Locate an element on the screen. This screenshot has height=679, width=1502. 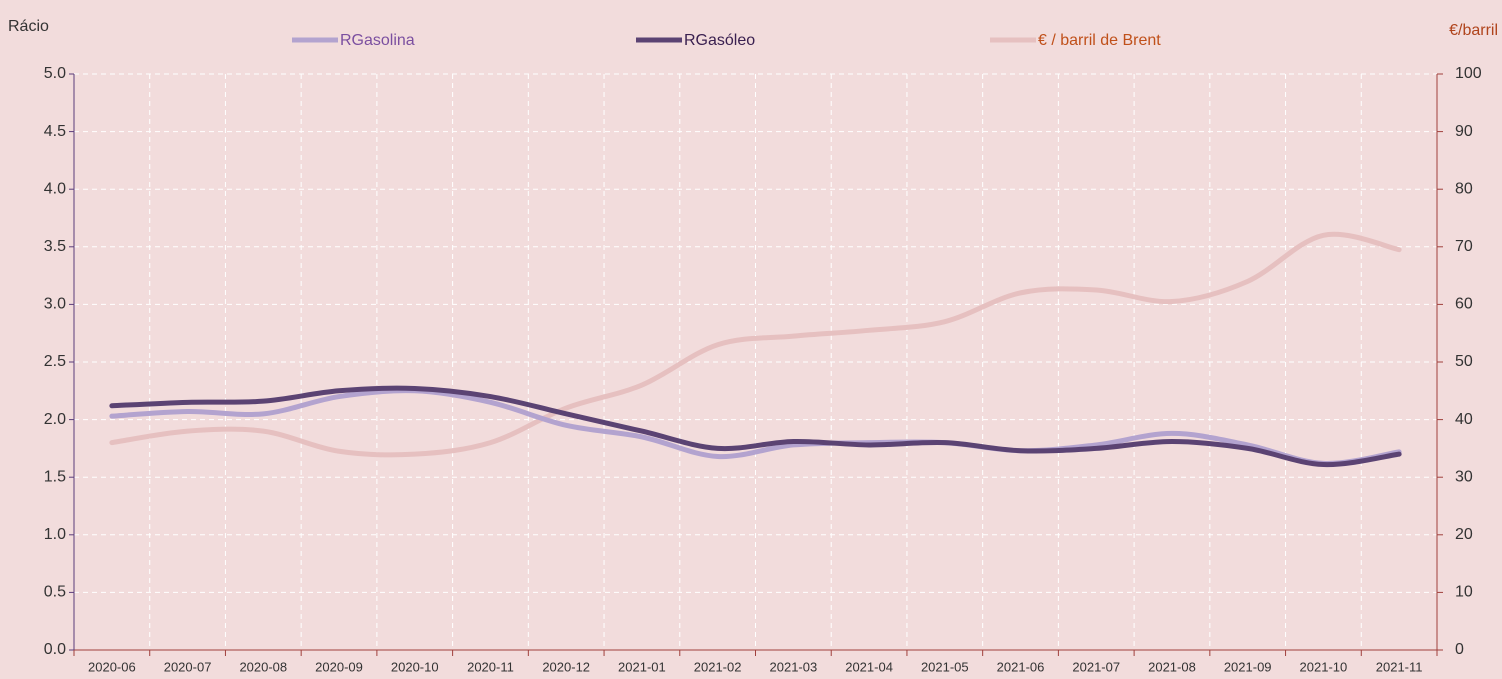
y2-tick-label: 100 is located at coordinates (1468, 73).